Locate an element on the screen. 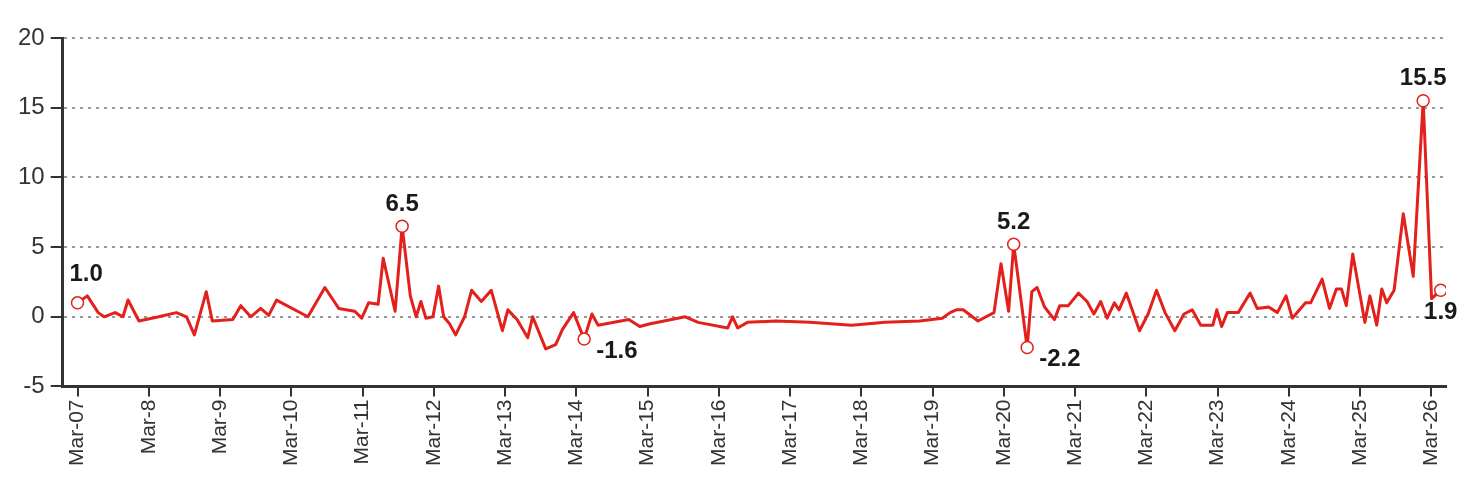 This screenshot has height=477, width=1474. x-tick-label: Mar-26 is located at coordinates (1430, 433).